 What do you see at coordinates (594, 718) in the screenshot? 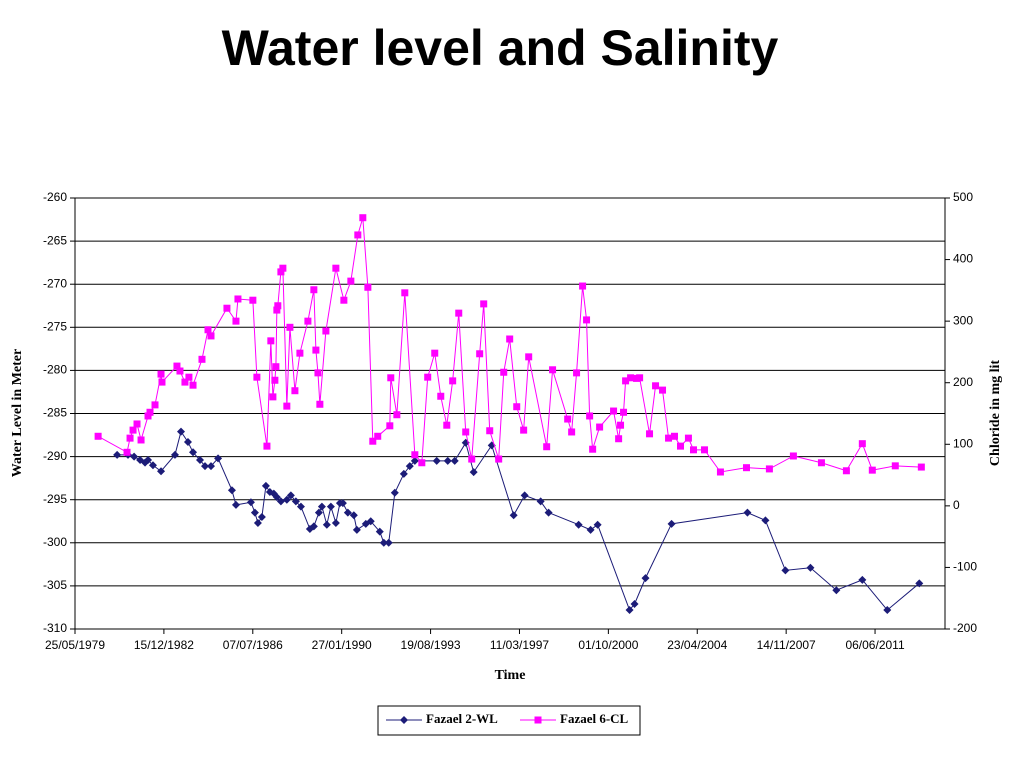
I see `legend-label: Fazael 6-CL` at bounding box center [594, 718].